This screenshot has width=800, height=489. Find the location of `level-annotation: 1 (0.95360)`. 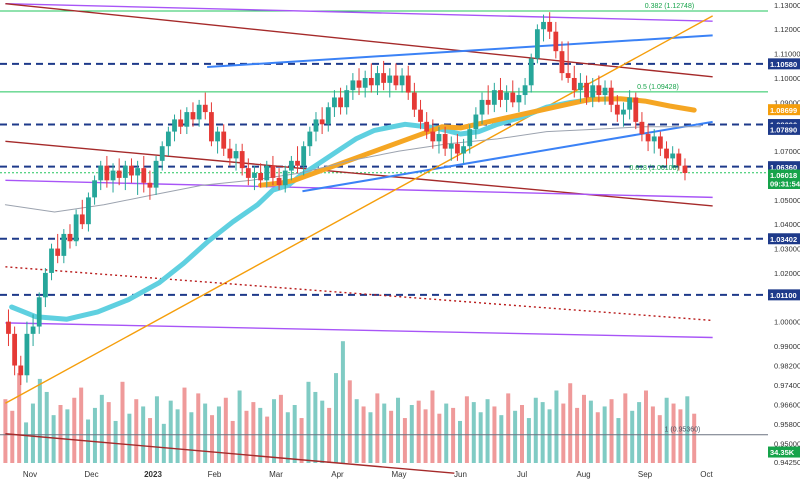

level-annotation: 1 (0.95360) is located at coordinates (683, 430).